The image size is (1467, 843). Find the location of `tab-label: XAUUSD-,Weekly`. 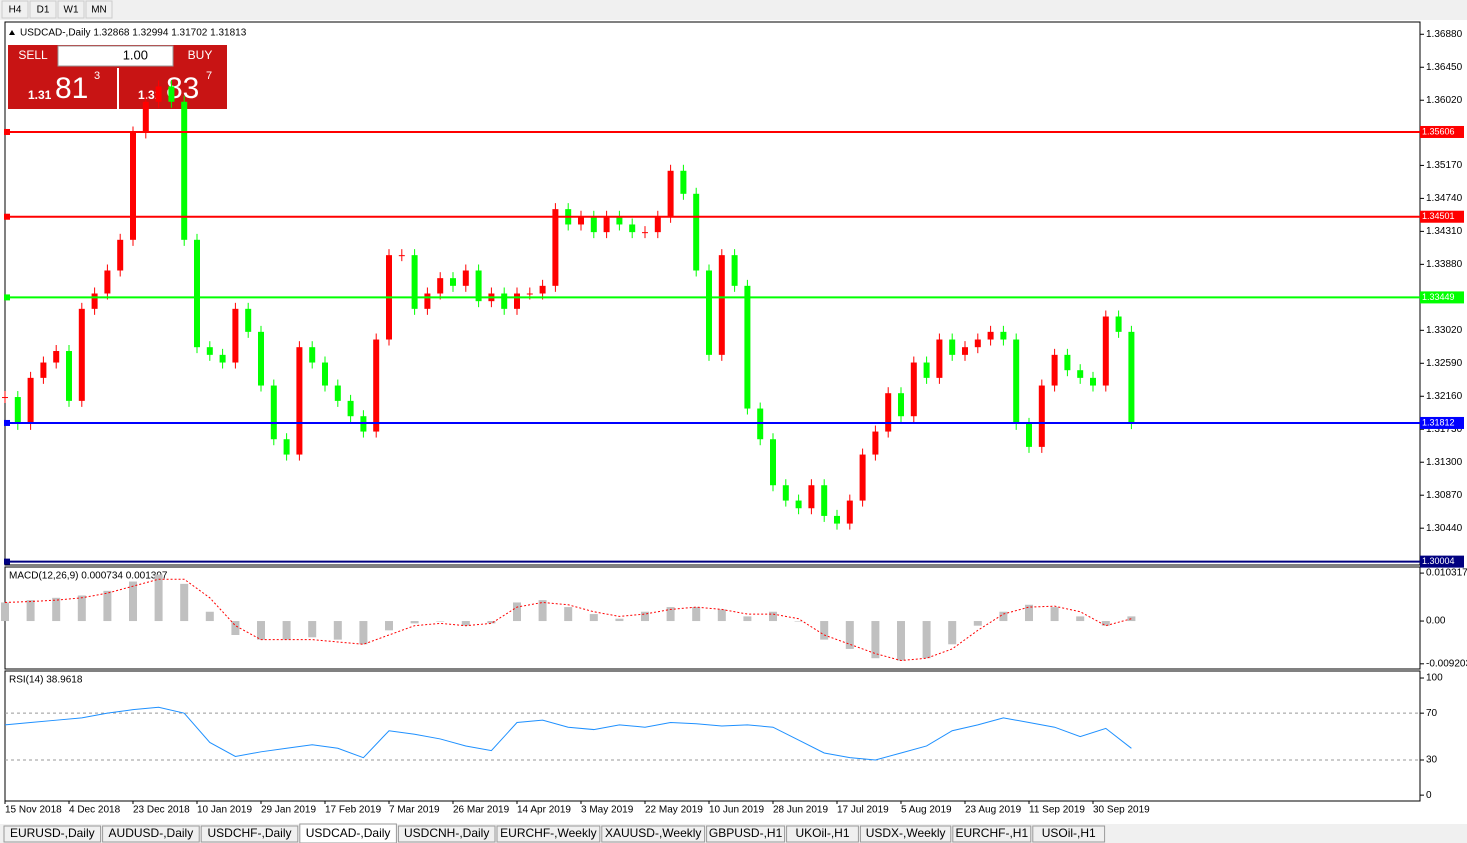

tab-label: XAUUSD-,Weekly is located at coordinates (653, 833).